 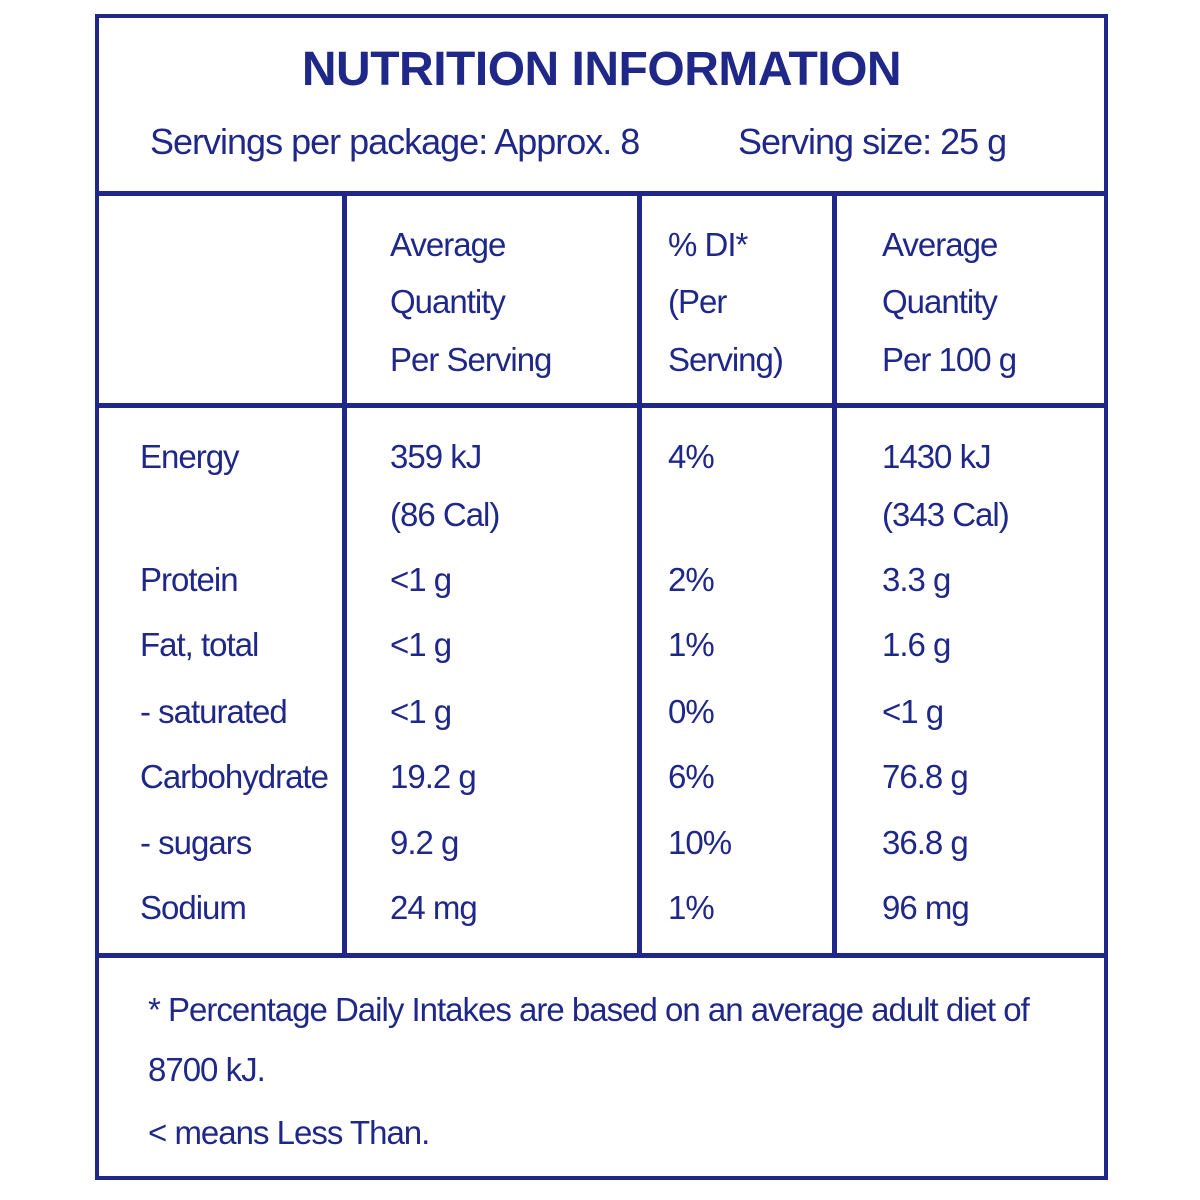 What do you see at coordinates (925, 842) in the screenshot?
I see `cell: 36.8 g` at bounding box center [925, 842].